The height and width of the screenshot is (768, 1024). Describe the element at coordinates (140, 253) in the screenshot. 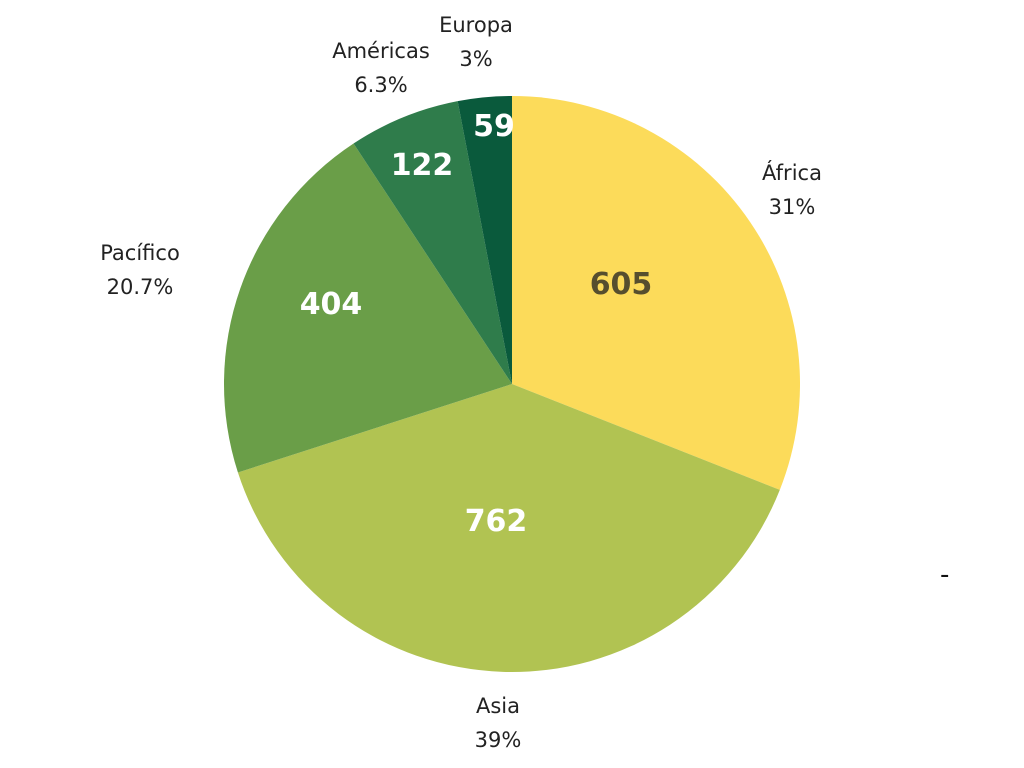

I see `category-label-pacifico: Pacífico` at that location.